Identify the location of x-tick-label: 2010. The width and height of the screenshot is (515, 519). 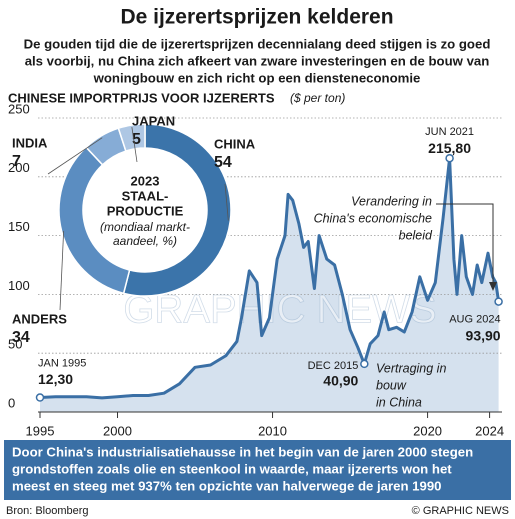
(272, 430).